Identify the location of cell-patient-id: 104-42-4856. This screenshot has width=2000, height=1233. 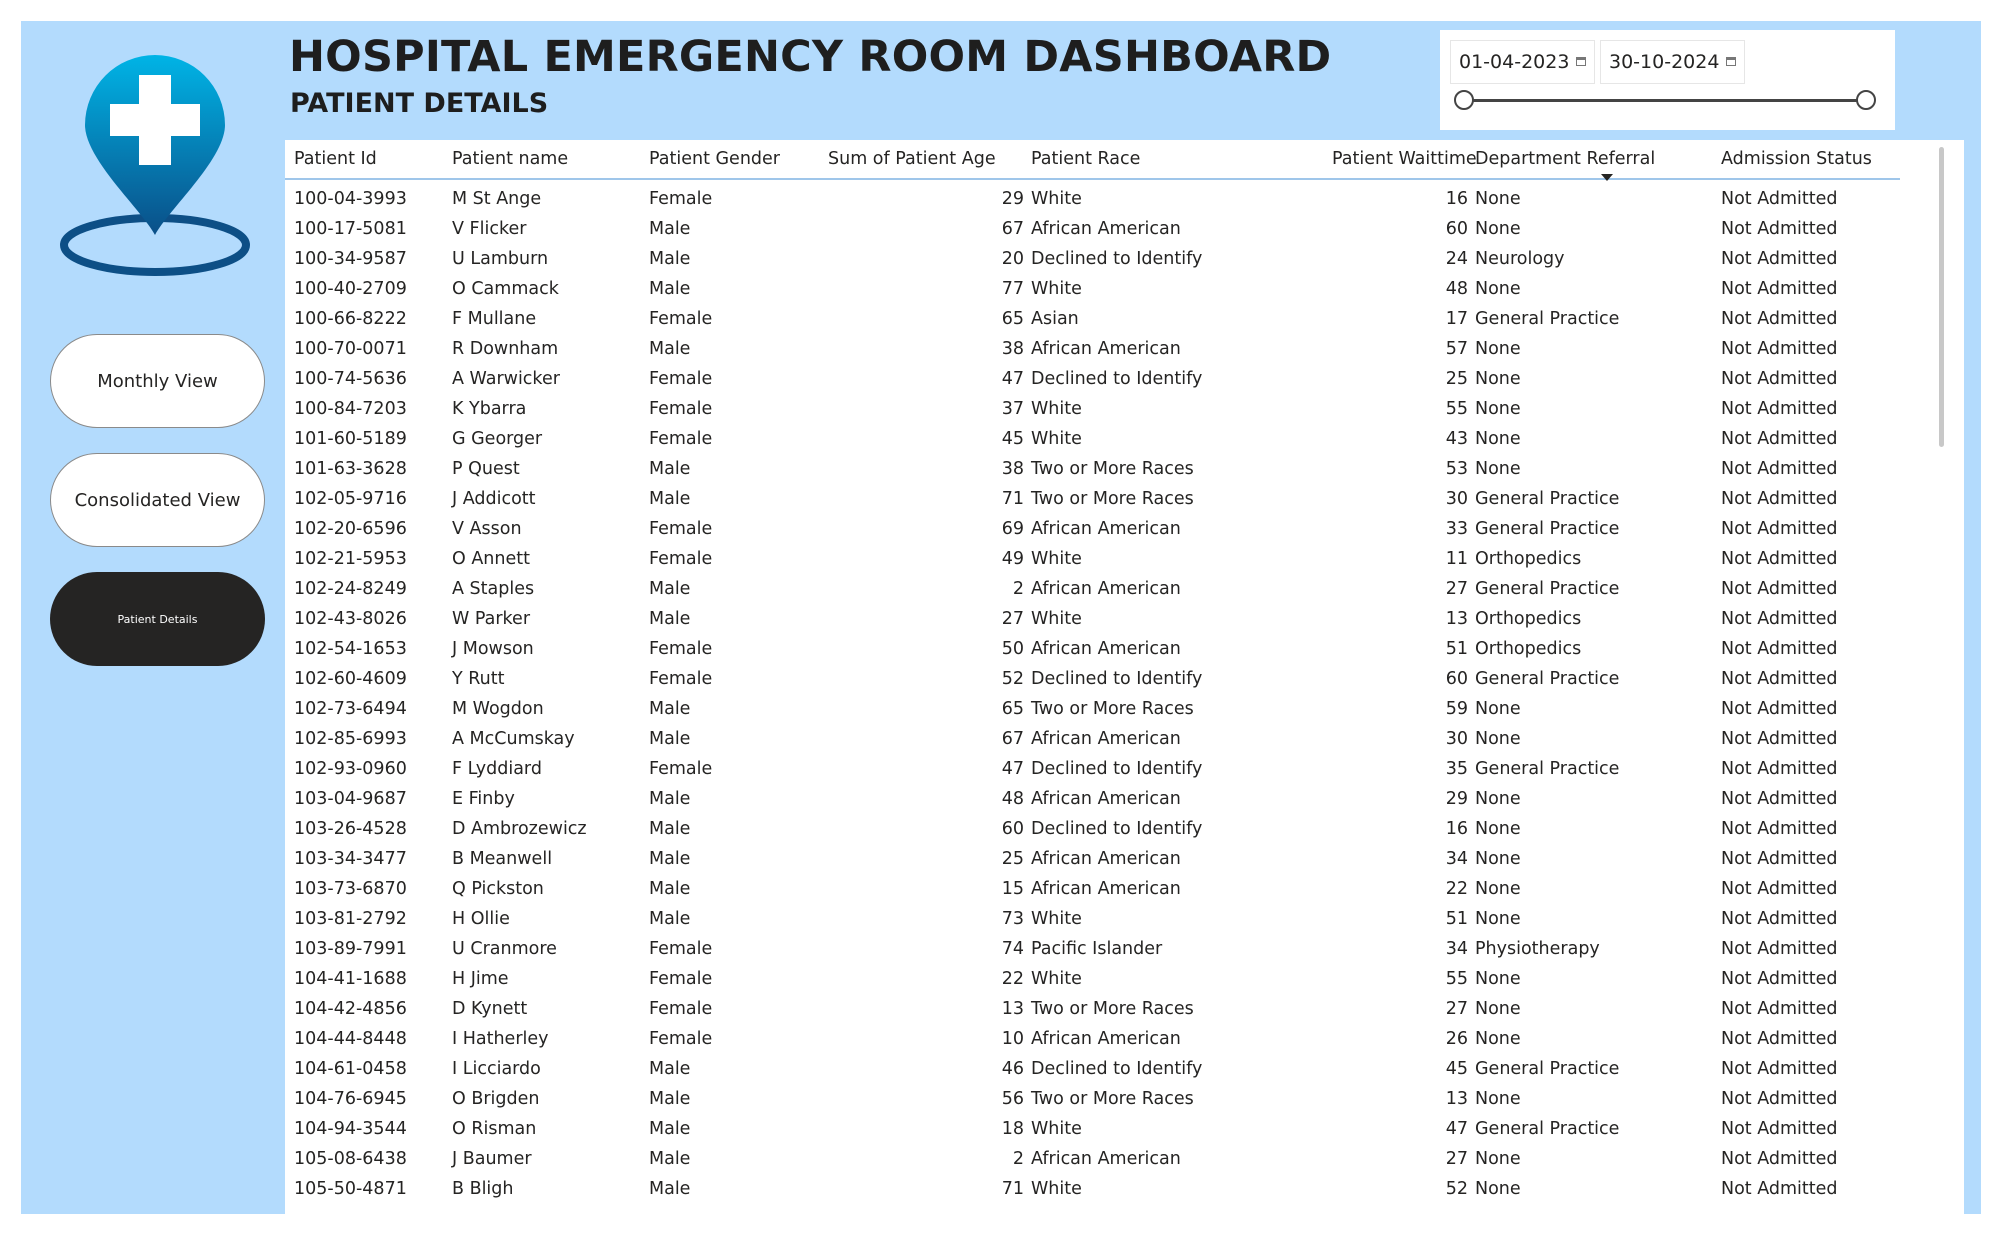
(350, 1009).